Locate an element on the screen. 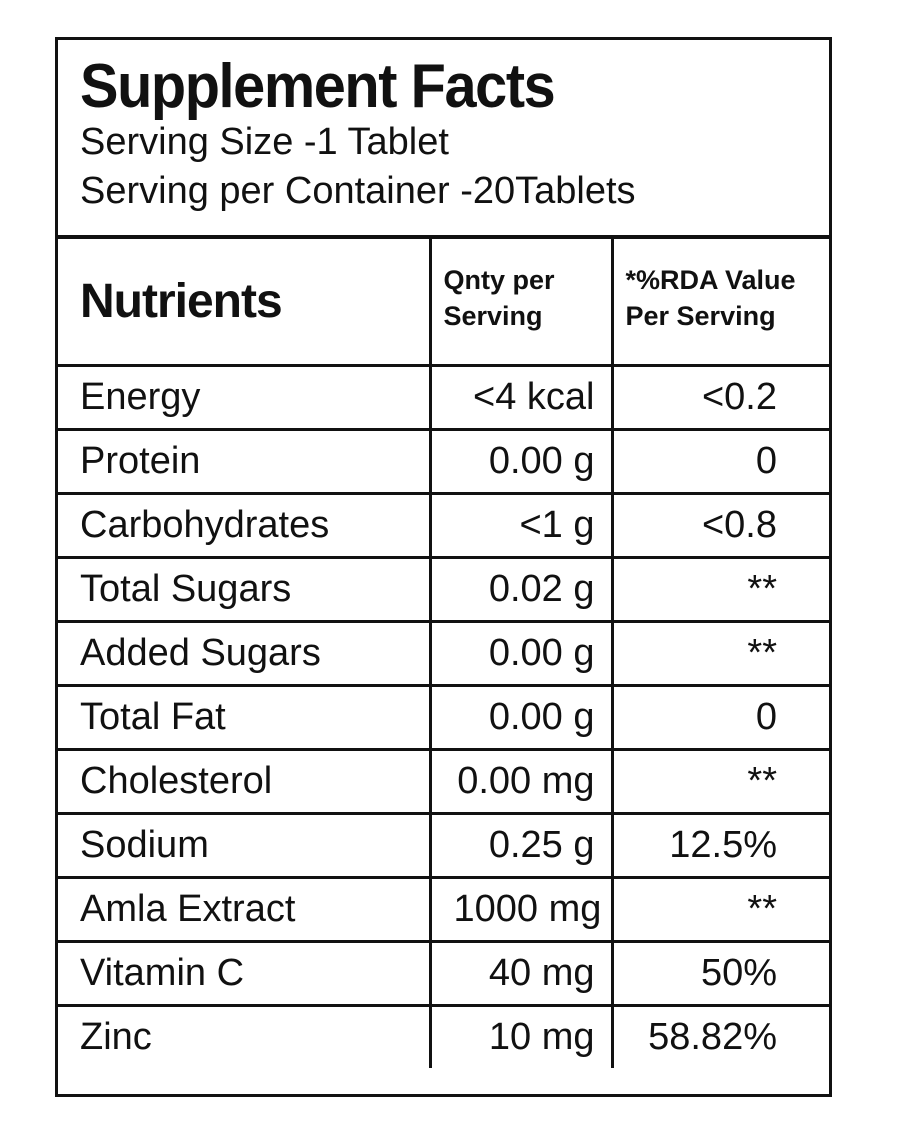 This screenshot has height=1135, width=897. quantity: 10 mg is located at coordinates (521, 1036).